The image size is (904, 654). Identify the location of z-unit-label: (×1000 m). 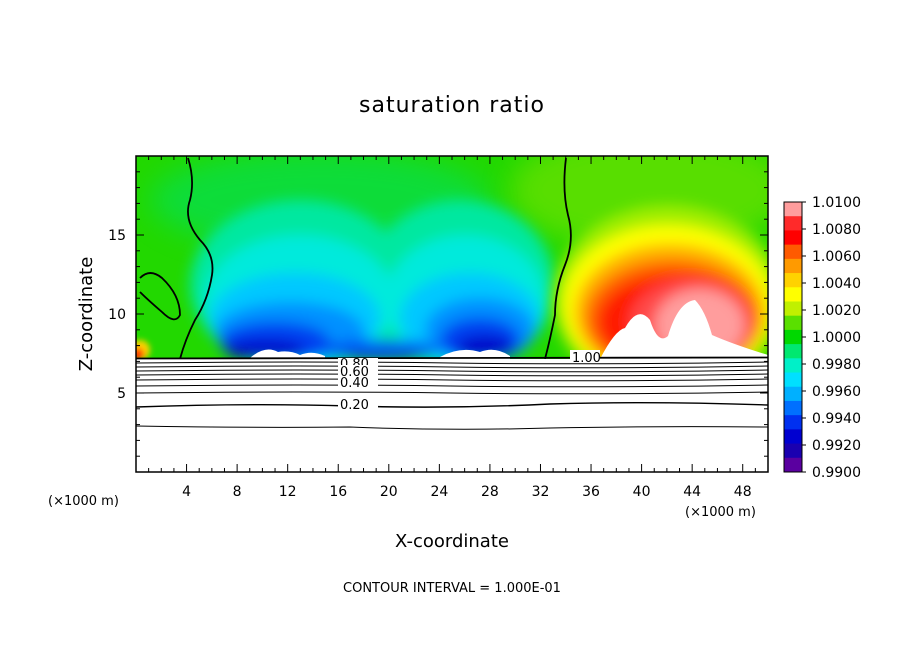
(83, 501).